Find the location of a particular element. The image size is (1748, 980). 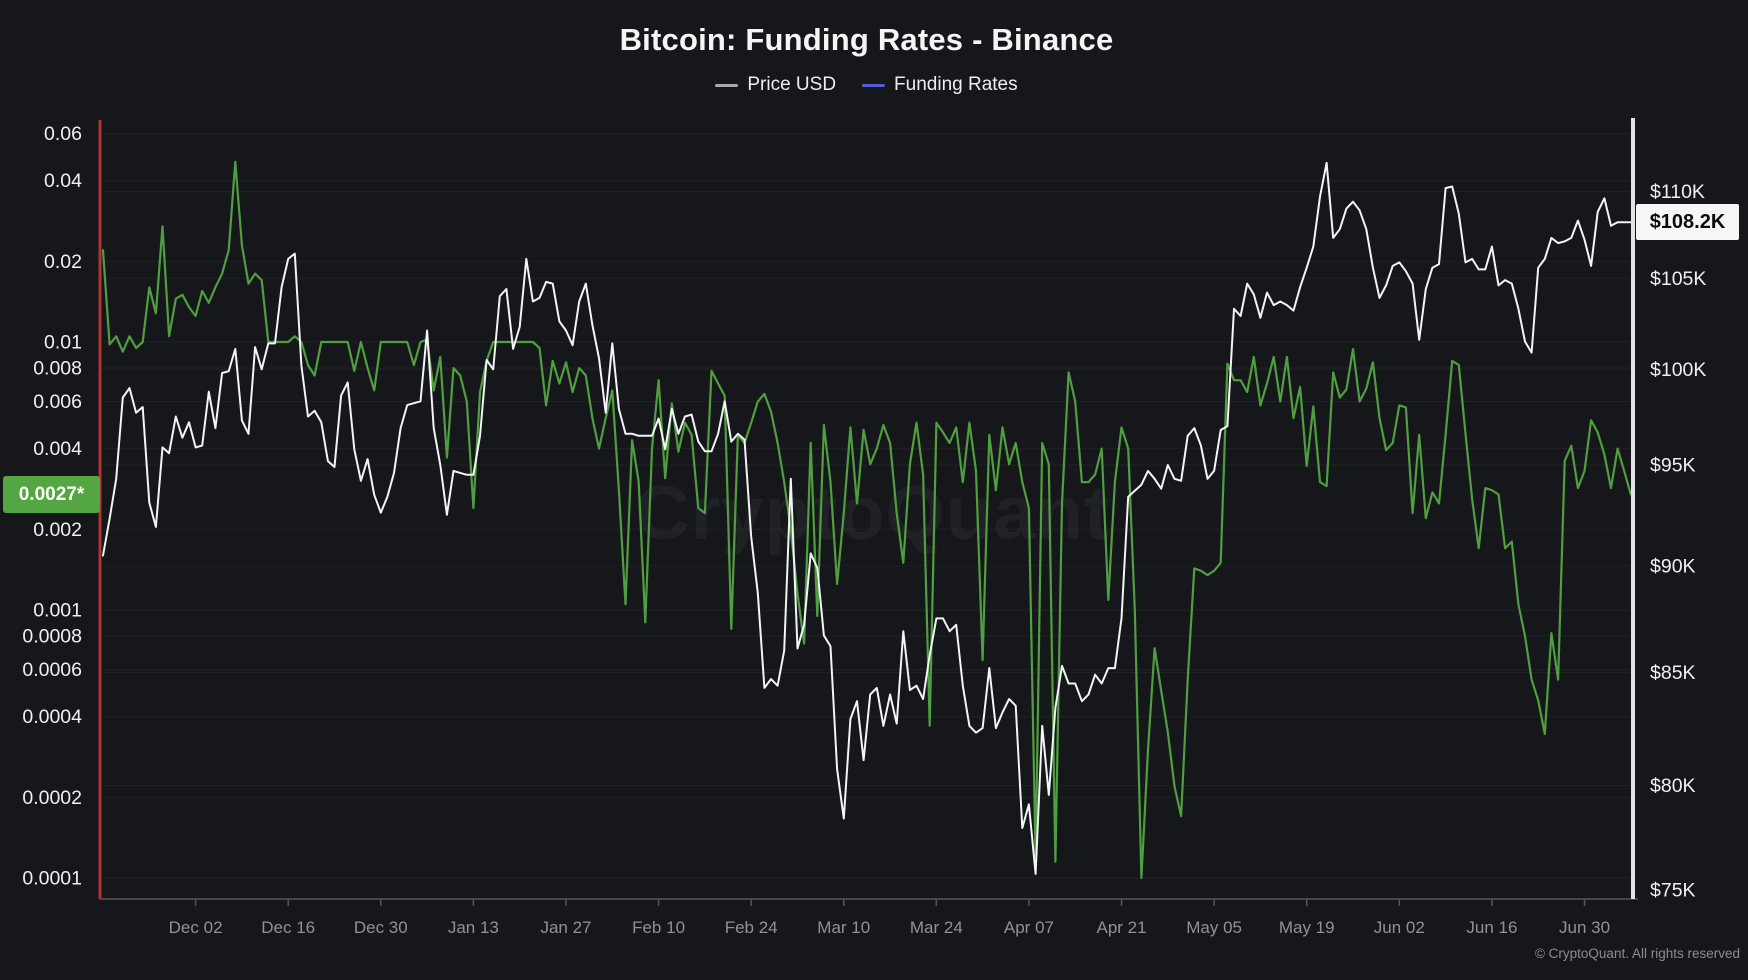

funding-axis-label: 0.02 is located at coordinates (63, 262).